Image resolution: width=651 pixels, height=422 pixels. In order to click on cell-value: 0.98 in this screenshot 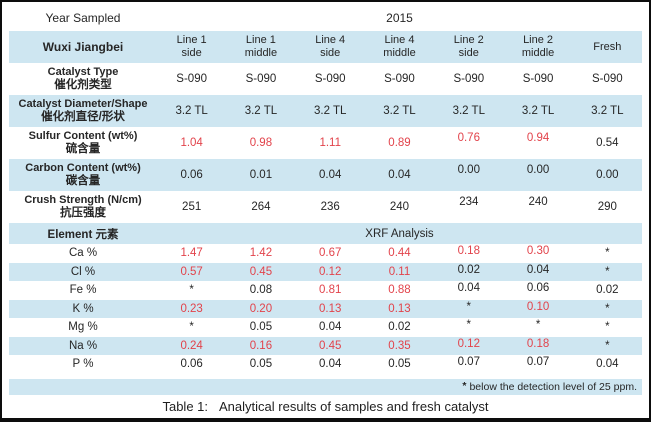, I will do `click(261, 143)`.